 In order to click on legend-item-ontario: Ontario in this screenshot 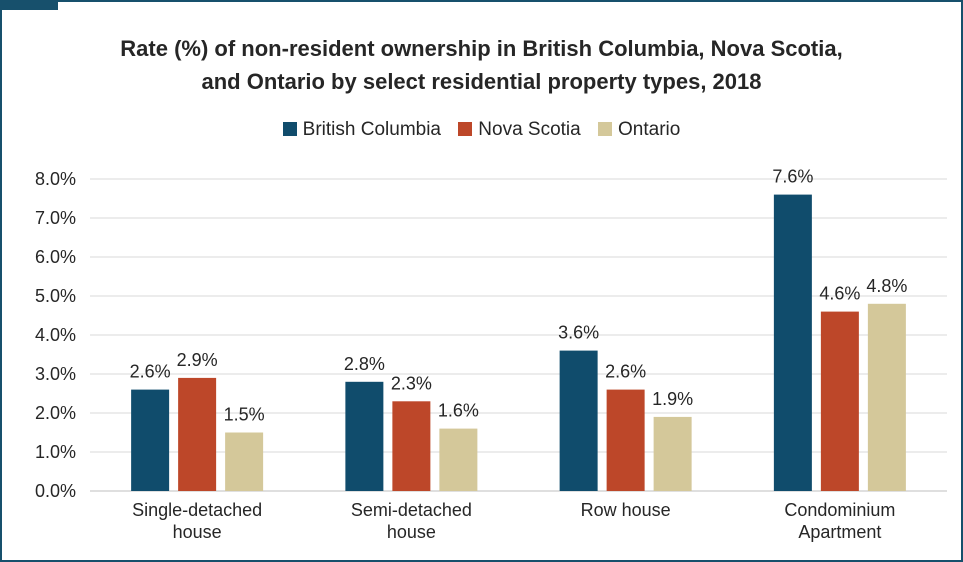, I will do `click(639, 130)`.